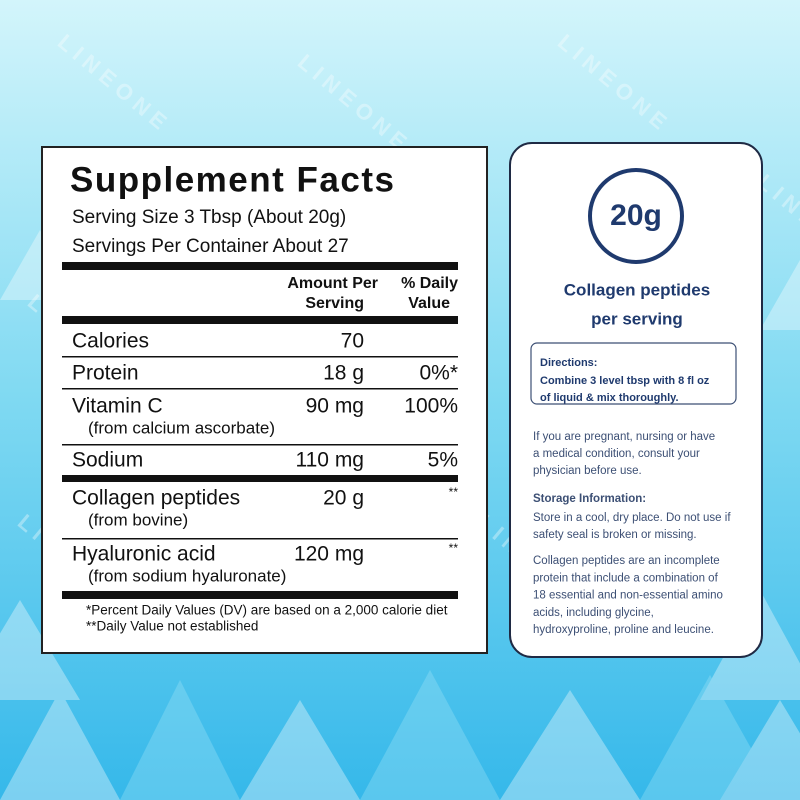 The width and height of the screenshot is (800, 800). I want to click on nutrient-source: (from bovine), so click(138, 519).